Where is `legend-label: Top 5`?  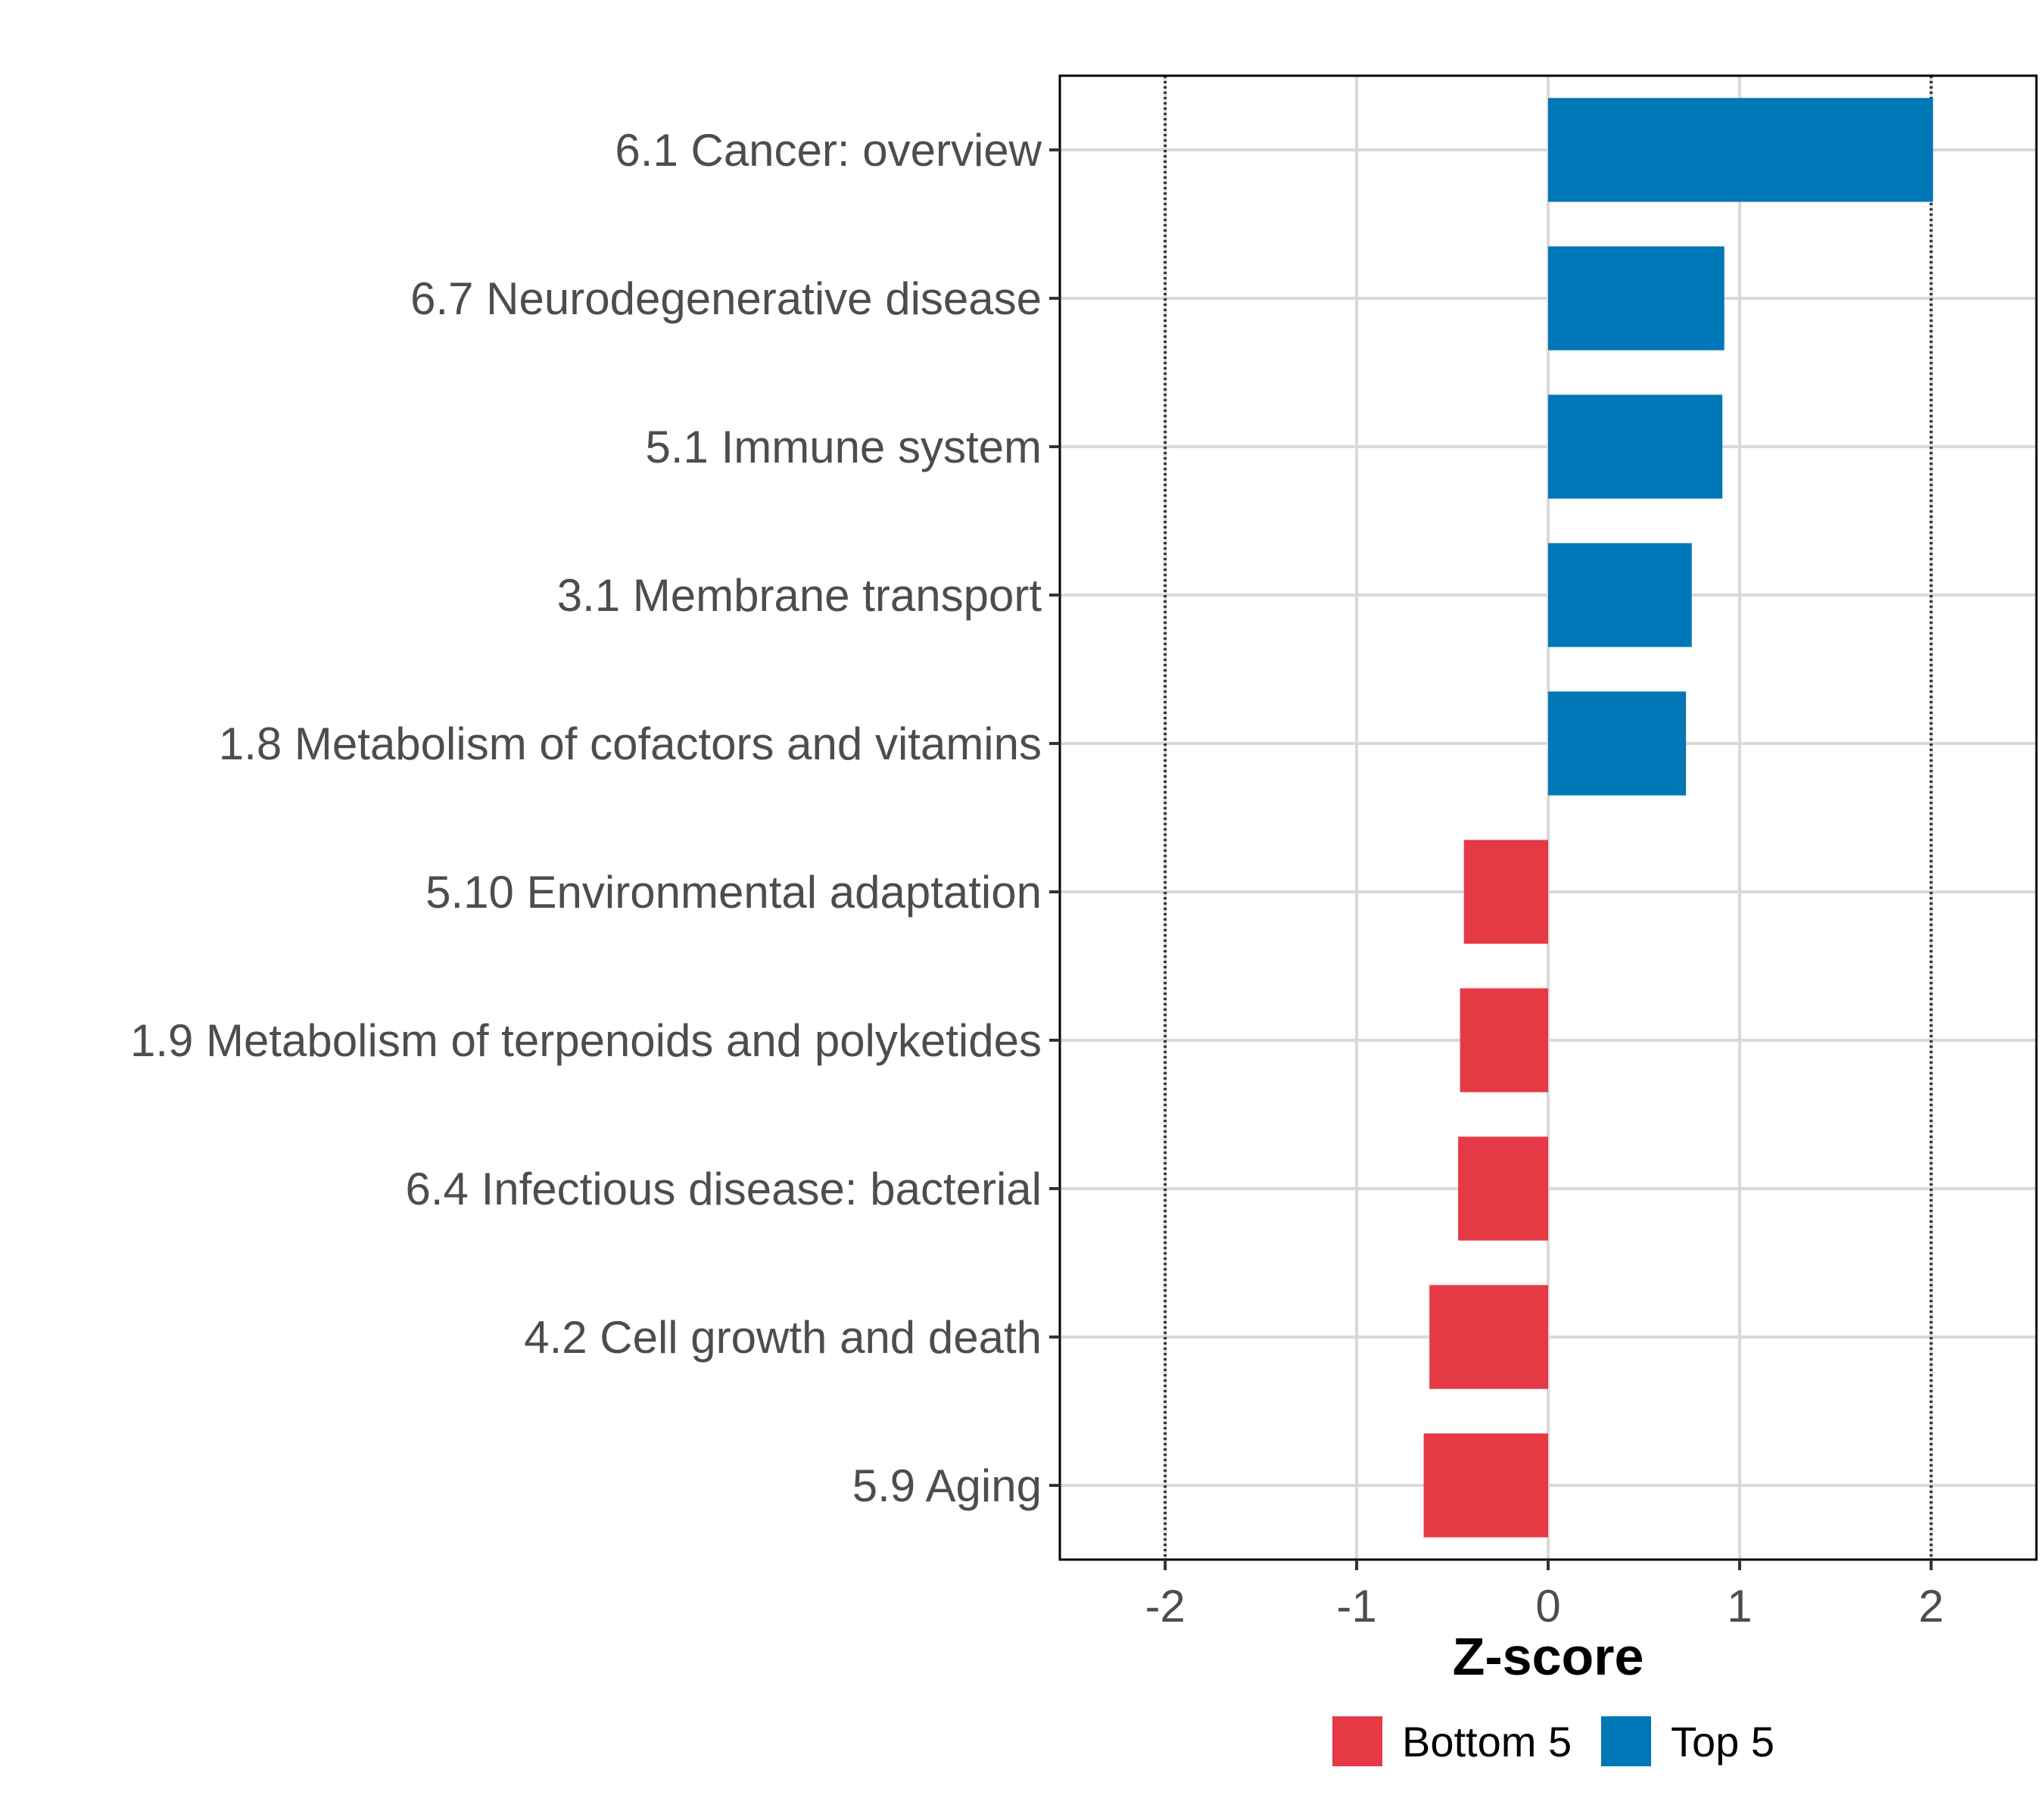 legend-label: Top 5 is located at coordinates (1722, 1742).